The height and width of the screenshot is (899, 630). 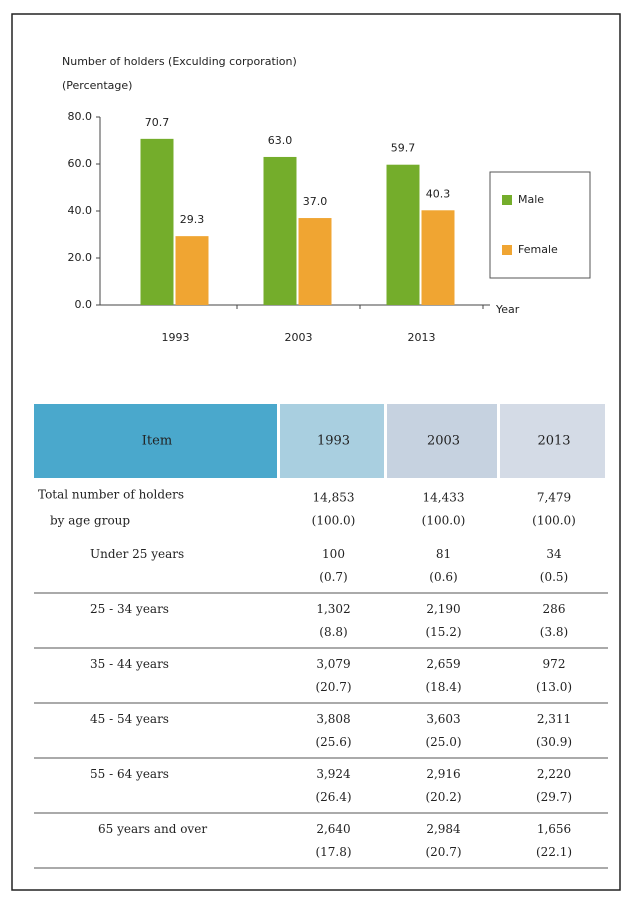 What do you see at coordinates (97, 85) in the screenshot?
I see `y-axis-label: (Percentage)` at bounding box center [97, 85].